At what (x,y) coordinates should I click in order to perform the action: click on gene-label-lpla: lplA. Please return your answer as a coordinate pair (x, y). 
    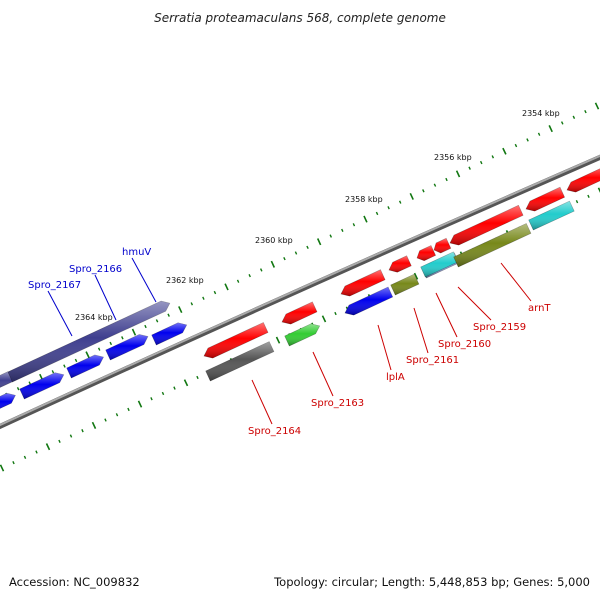
    Looking at the image, I should click on (395, 377).